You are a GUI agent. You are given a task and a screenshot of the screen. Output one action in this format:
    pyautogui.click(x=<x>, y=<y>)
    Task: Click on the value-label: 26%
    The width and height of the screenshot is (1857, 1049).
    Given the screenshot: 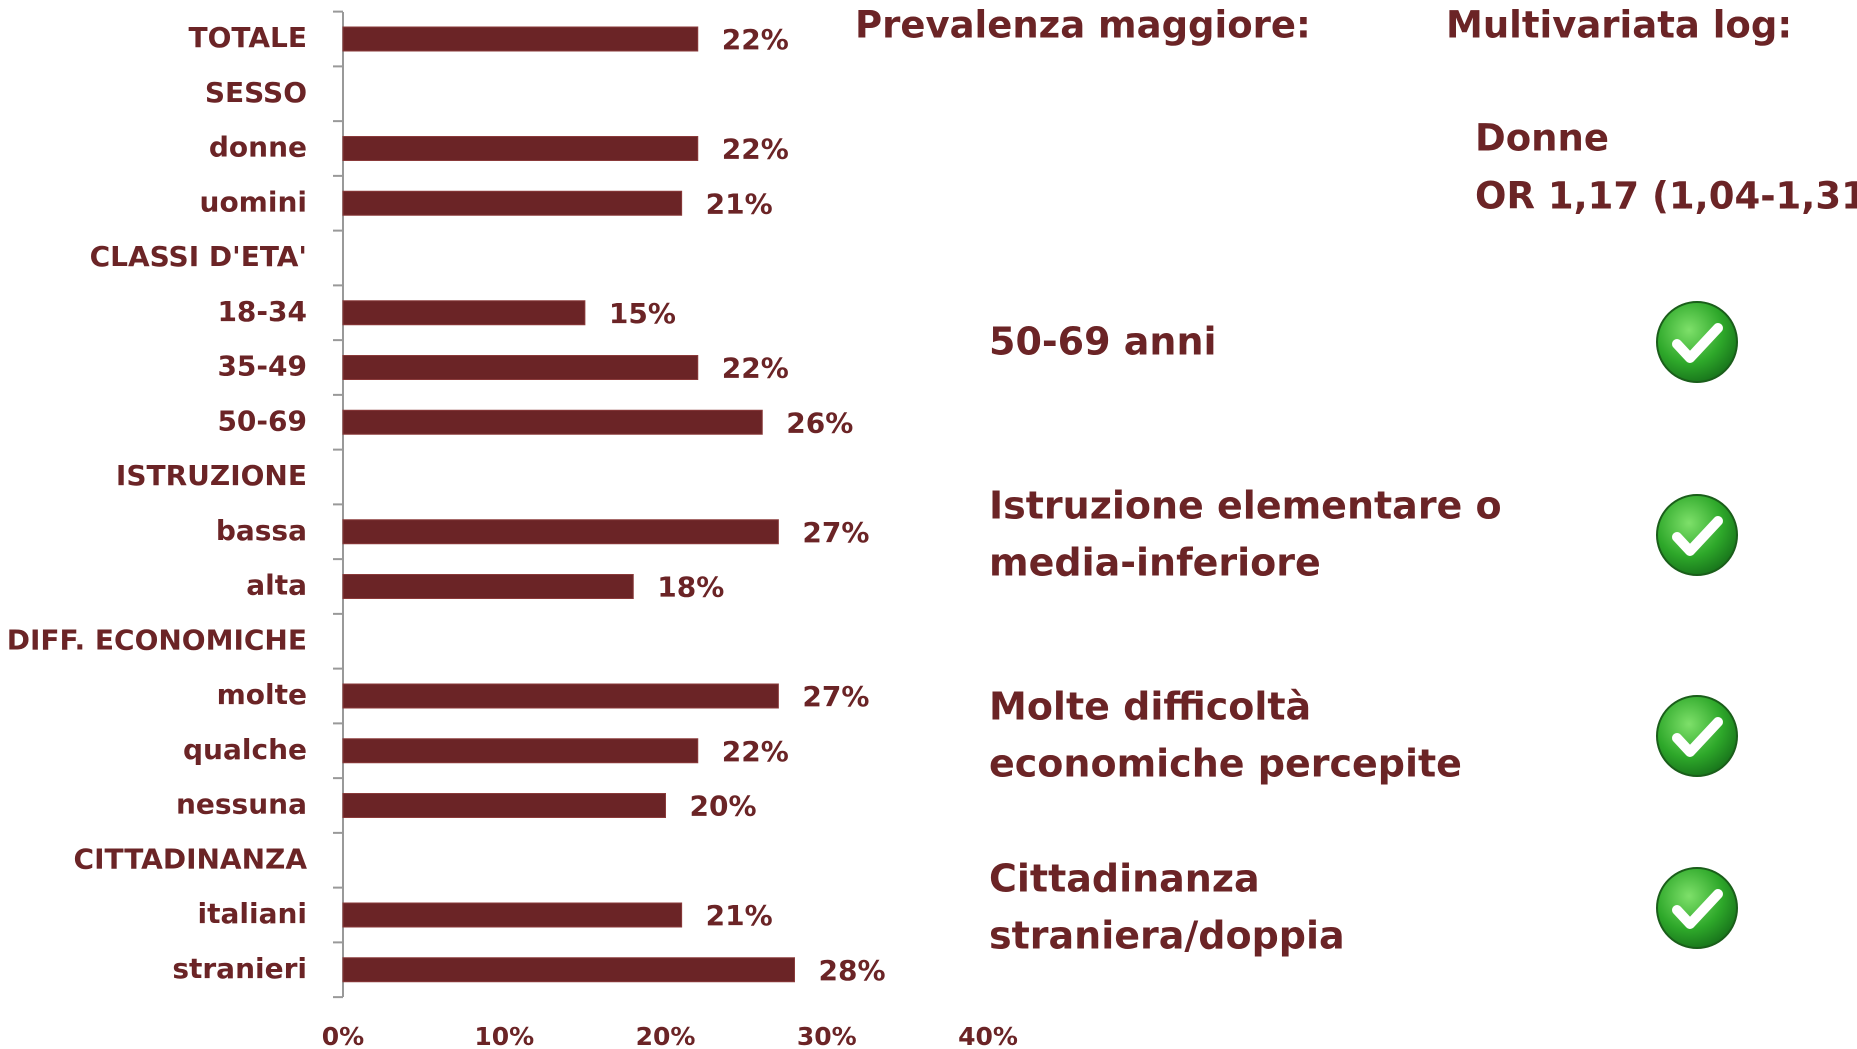 What is the action you would take?
    pyautogui.click(x=819, y=422)
    